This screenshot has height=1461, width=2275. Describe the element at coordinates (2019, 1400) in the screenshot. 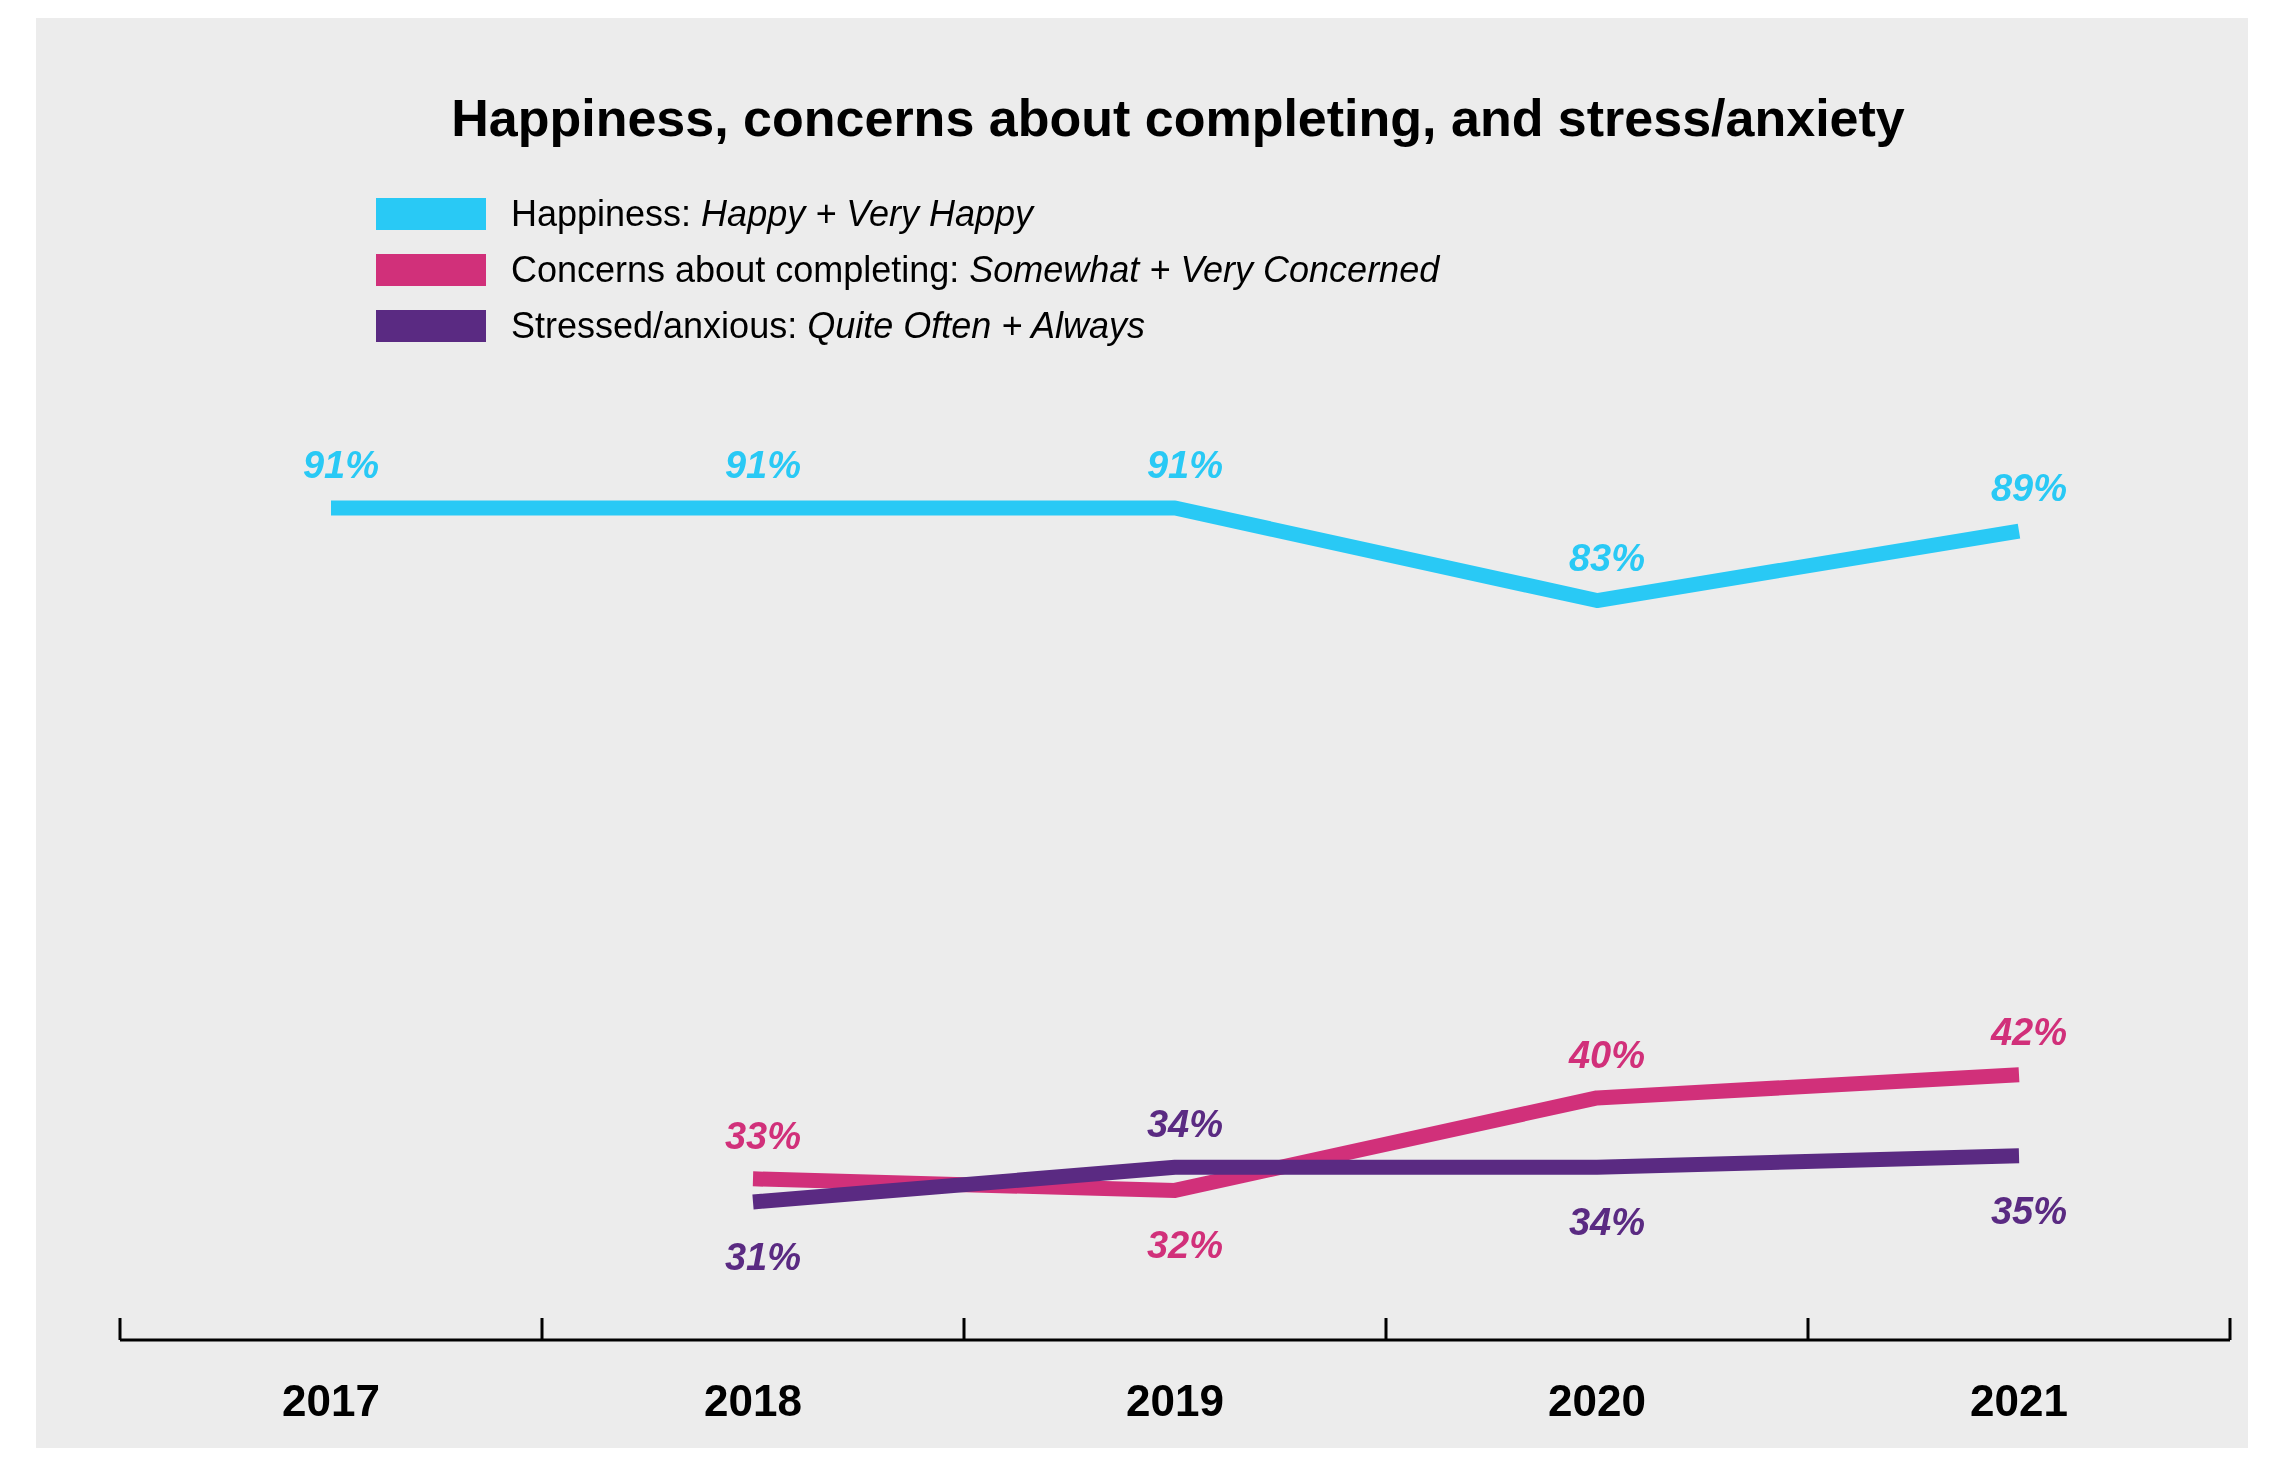

I see `x-tick-label: 2021` at that location.